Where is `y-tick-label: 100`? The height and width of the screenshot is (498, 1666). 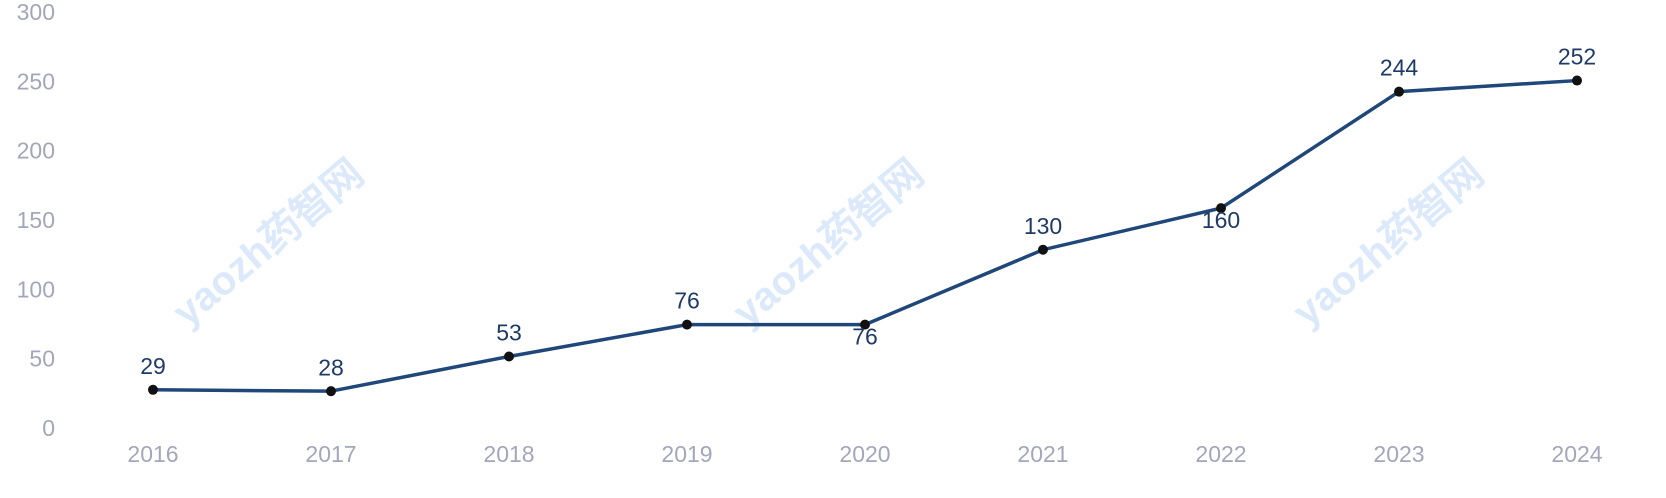
y-tick-label: 100 is located at coordinates (36, 289).